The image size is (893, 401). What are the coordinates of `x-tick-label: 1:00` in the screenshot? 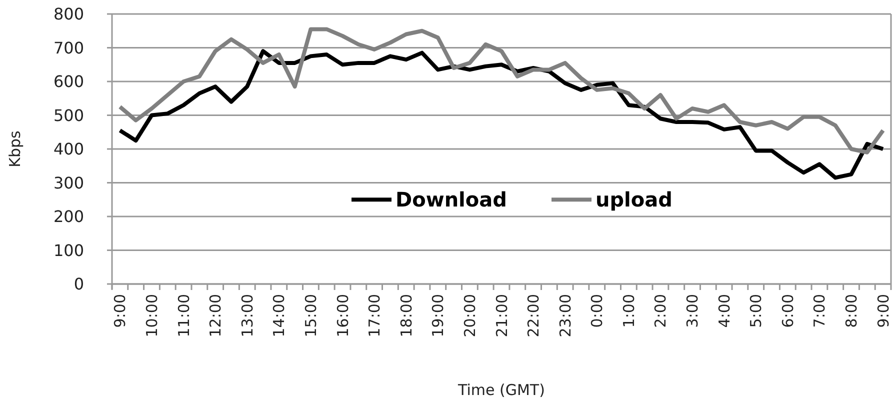 It's located at (629, 311).